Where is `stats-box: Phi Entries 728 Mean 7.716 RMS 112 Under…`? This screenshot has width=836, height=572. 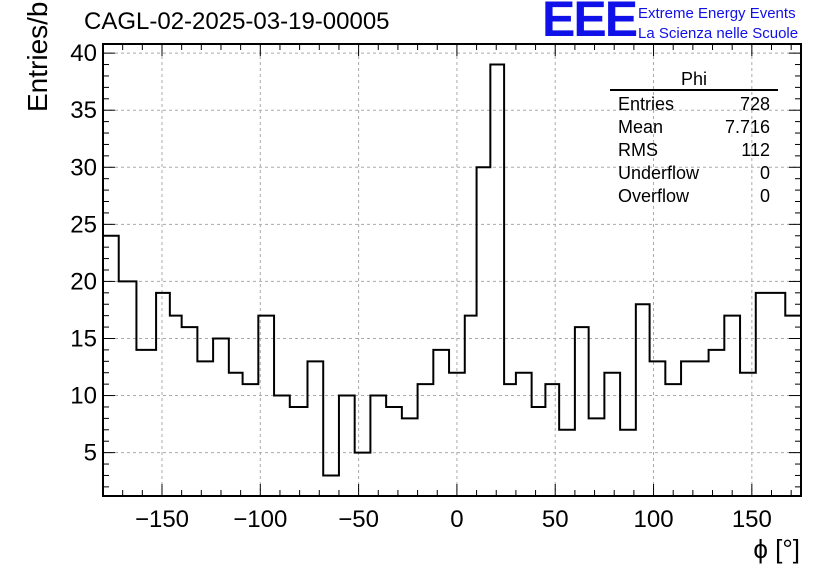 stats-box: Phi Entries 728 Mean 7.716 RMS 112 Under… is located at coordinates (694, 139).